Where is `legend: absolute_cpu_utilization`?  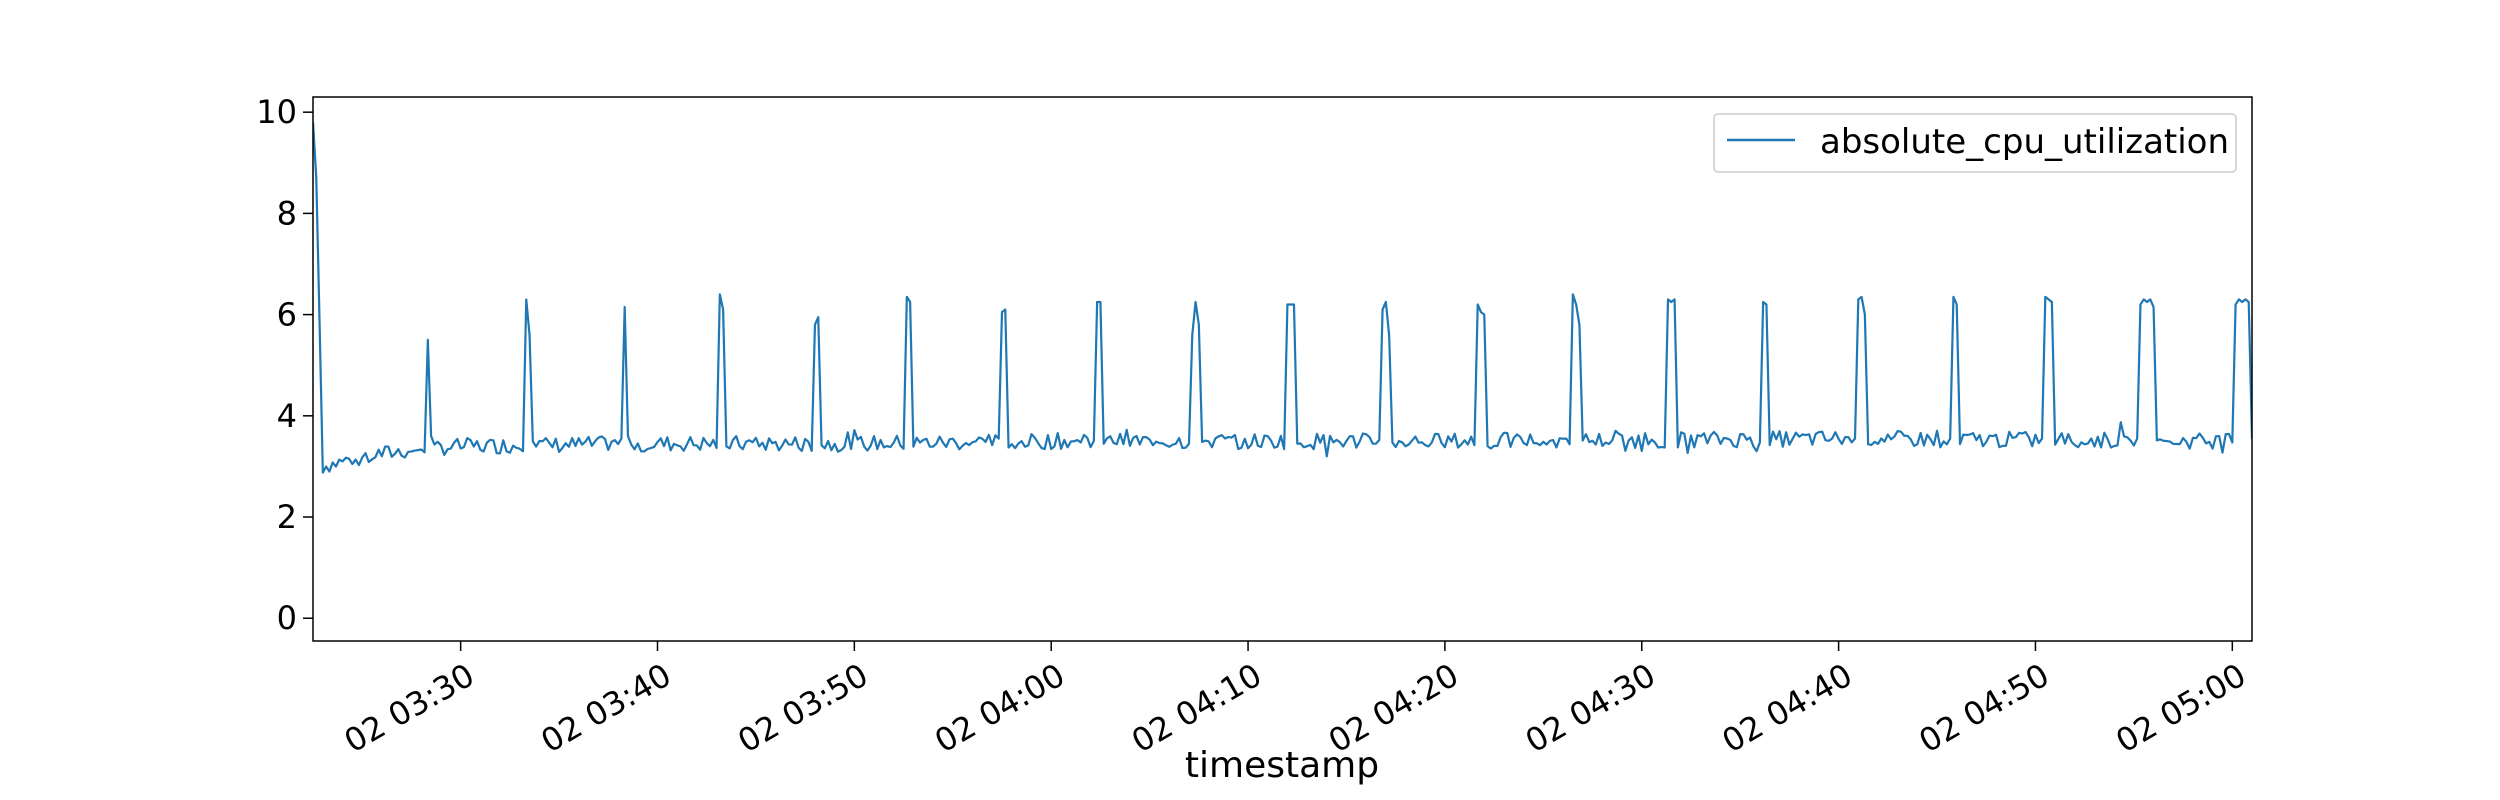
legend: absolute_cpu_utilization is located at coordinates (1975, 143).